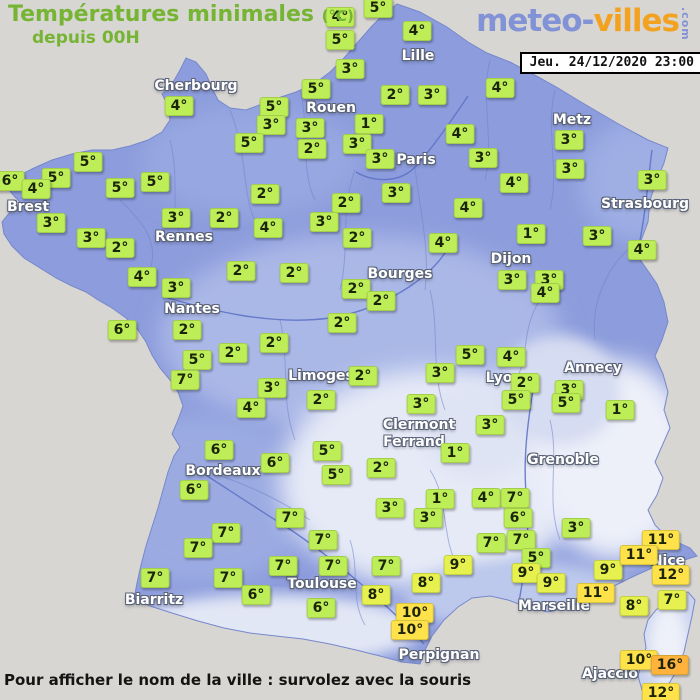  What do you see at coordinates (639, 555) in the screenshot?
I see `temp-badge: 11°` at bounding box center [639, 555].